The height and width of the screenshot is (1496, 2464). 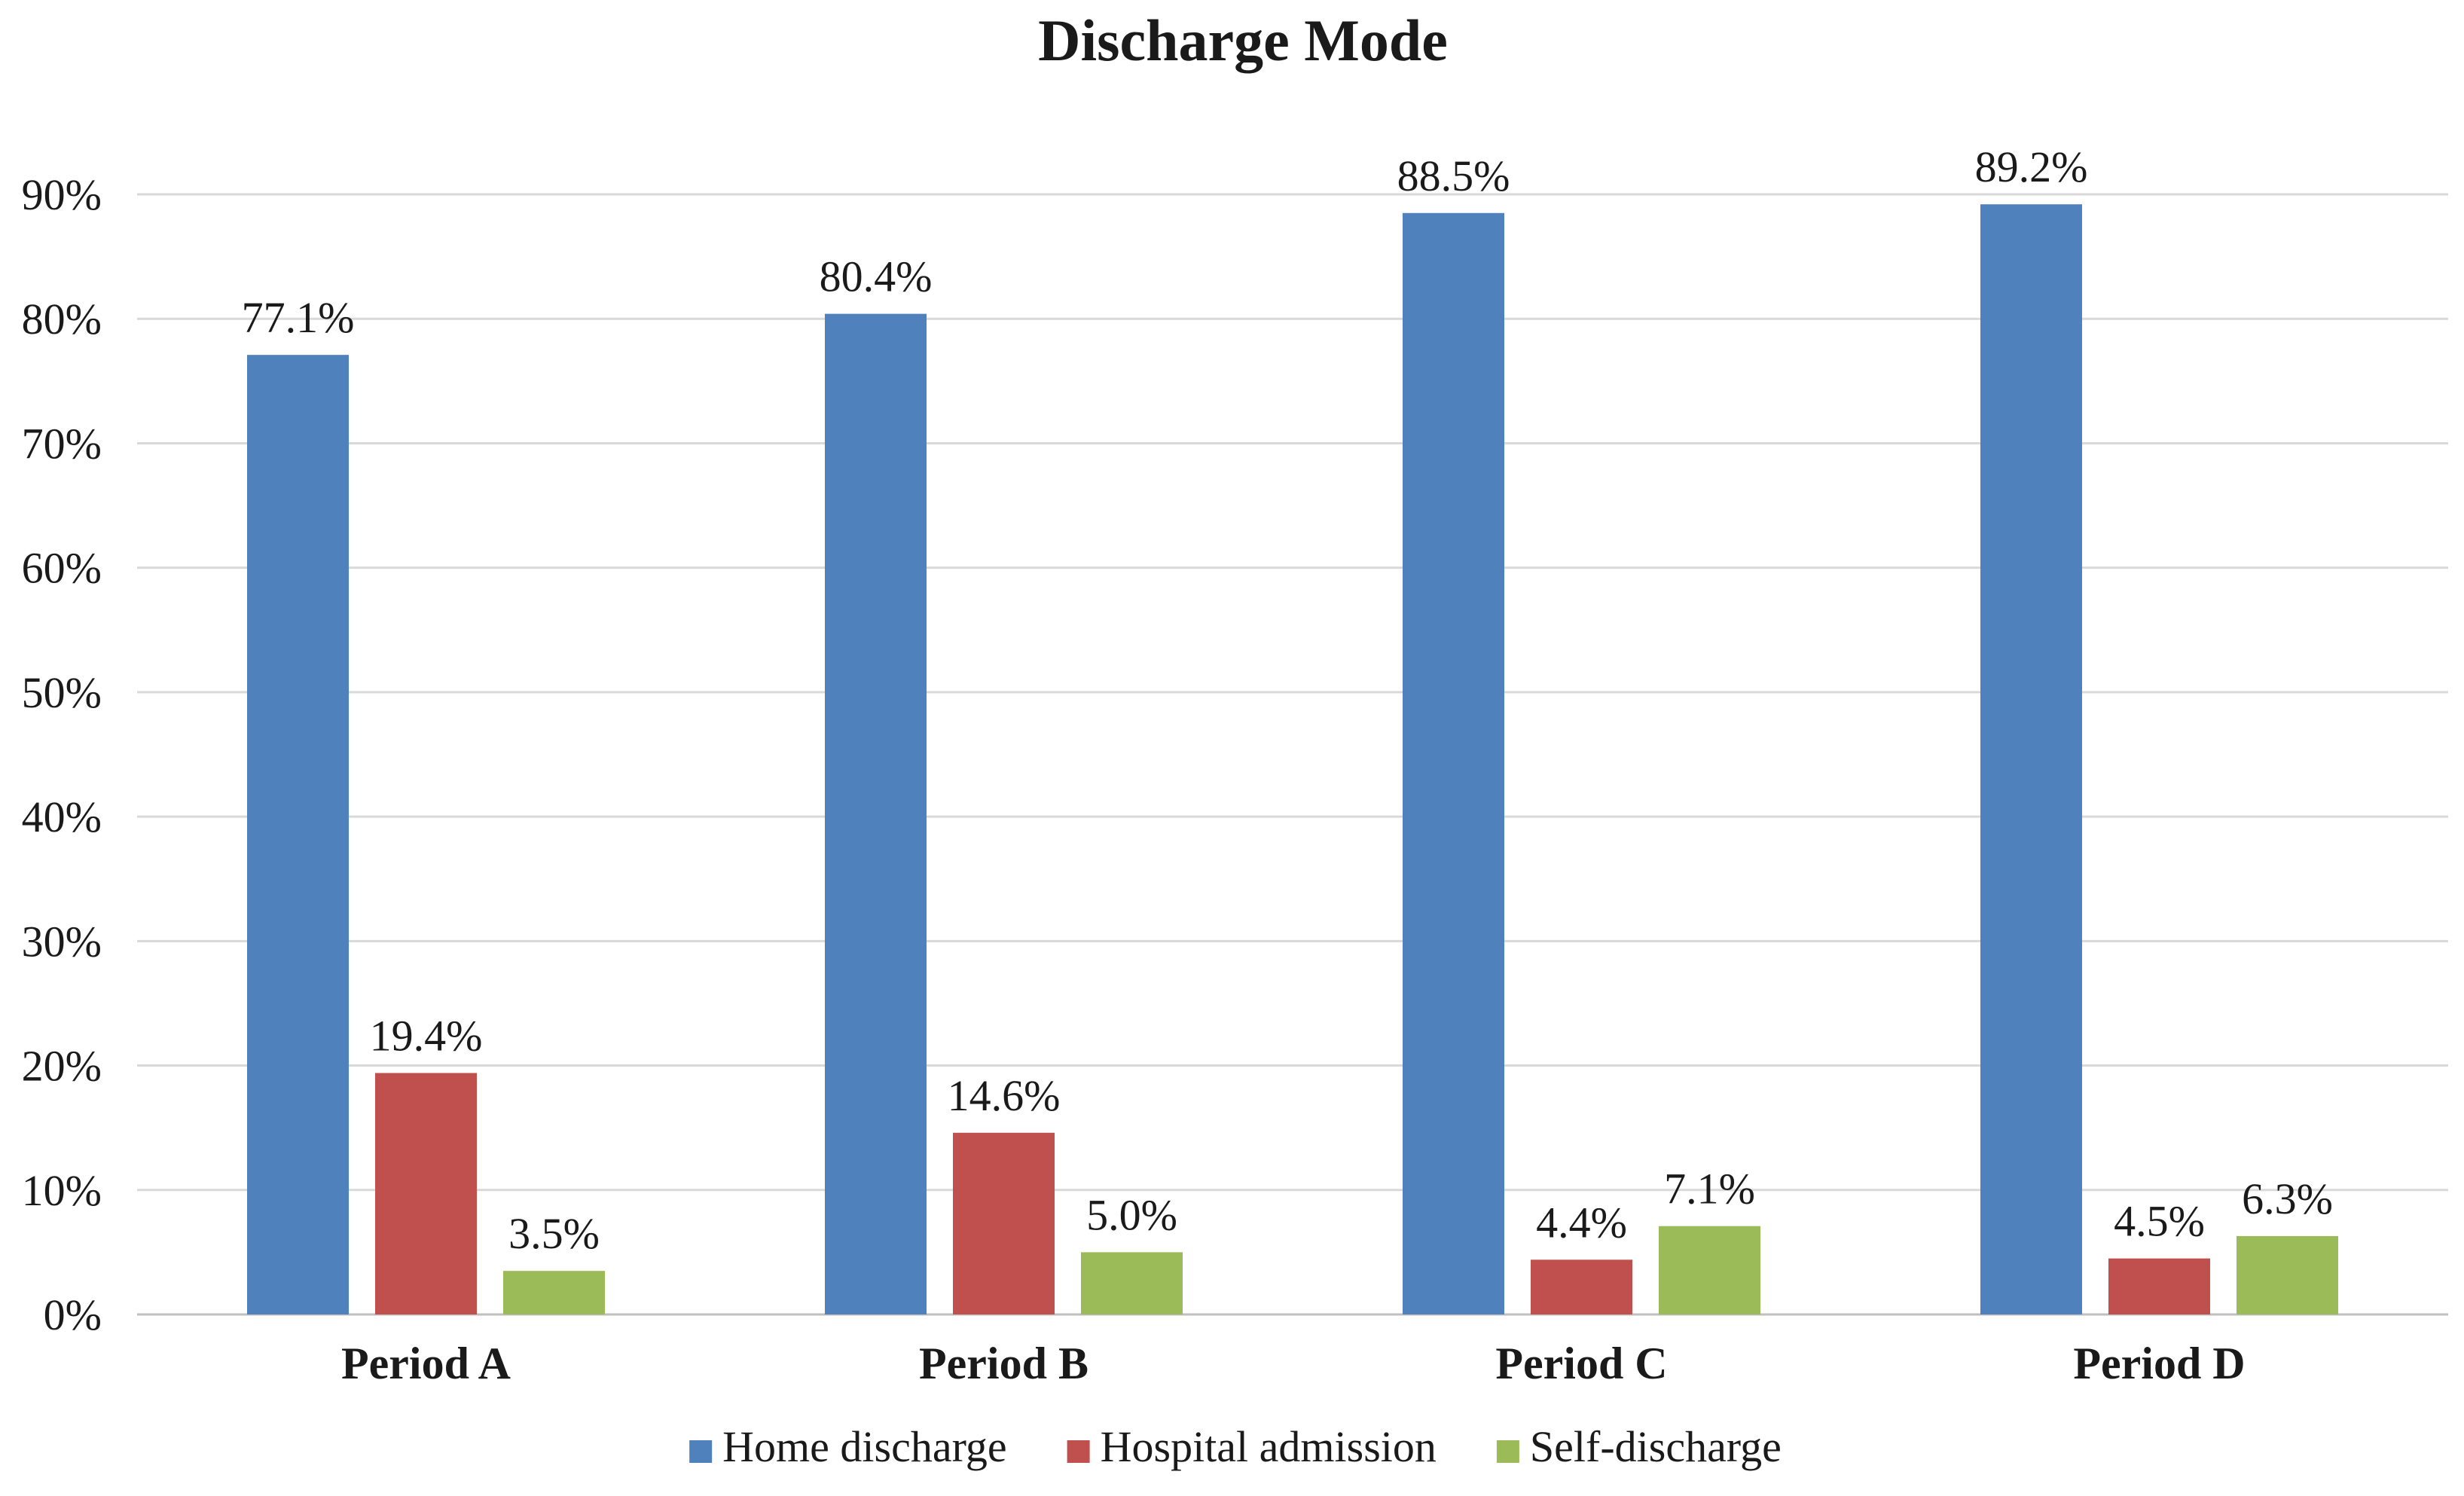 I want to click on y-tick-label: 60%, so click(x=62, y=568).